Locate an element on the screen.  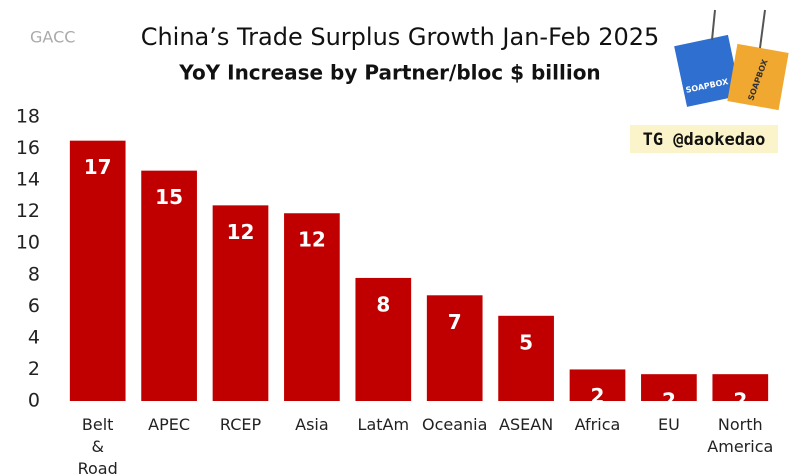
value-label: 7 is located at coordinates (455, 322).